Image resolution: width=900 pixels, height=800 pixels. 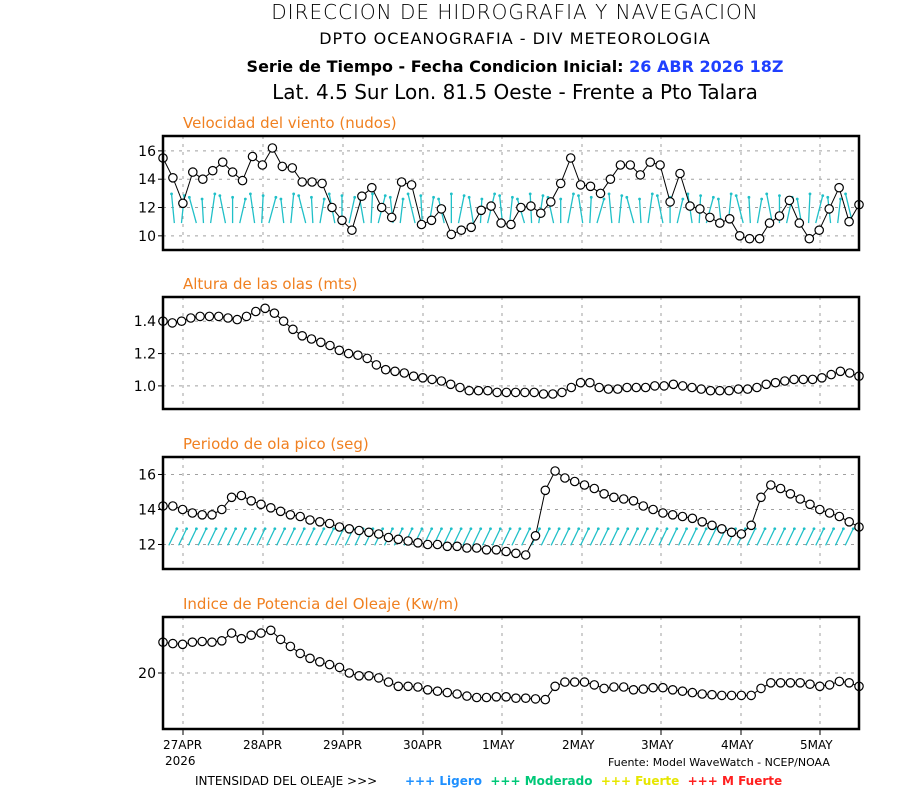 I want to click on y-tick-label: 12, so click(x=147, y=546).